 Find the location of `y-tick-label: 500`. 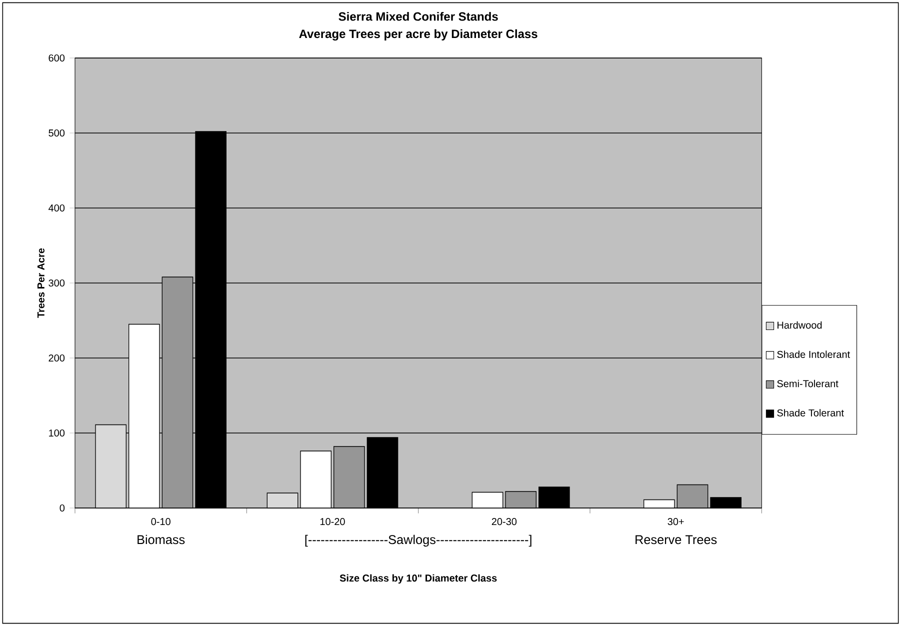

y-tick-label: 500 is located at coordinates (56, 133).